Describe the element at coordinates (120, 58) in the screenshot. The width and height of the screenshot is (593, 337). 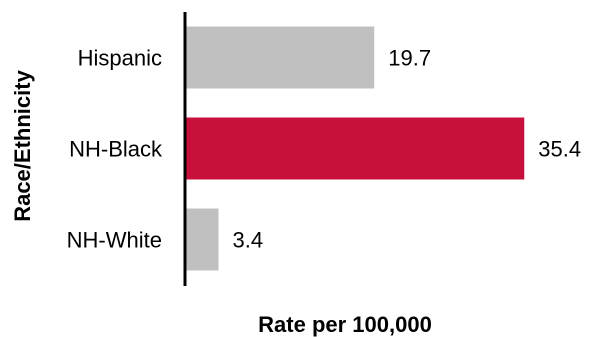
I see `category-label: Hispanic` at that location.